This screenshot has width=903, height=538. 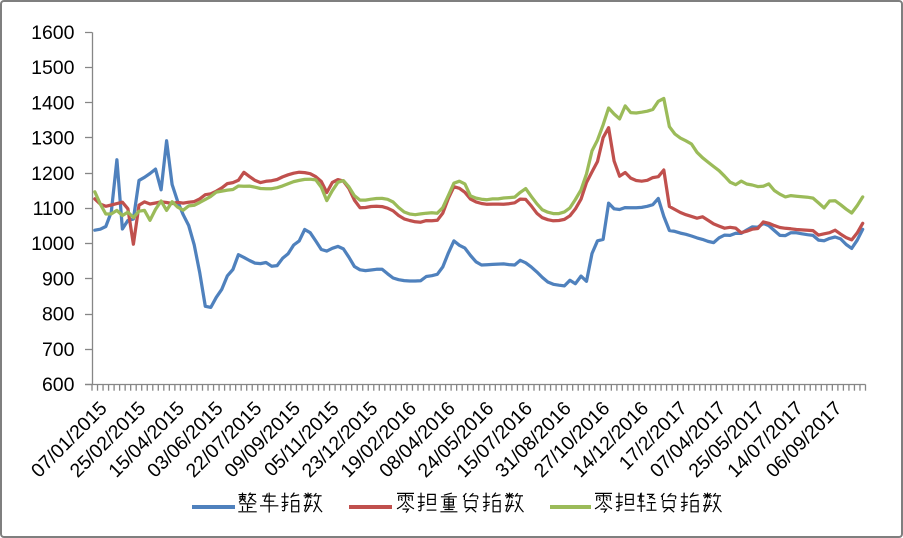 What do you see at coordinates (53, 139) in the screenshot?
I see `svg-text: 1300` at bounding box center [53, 139].